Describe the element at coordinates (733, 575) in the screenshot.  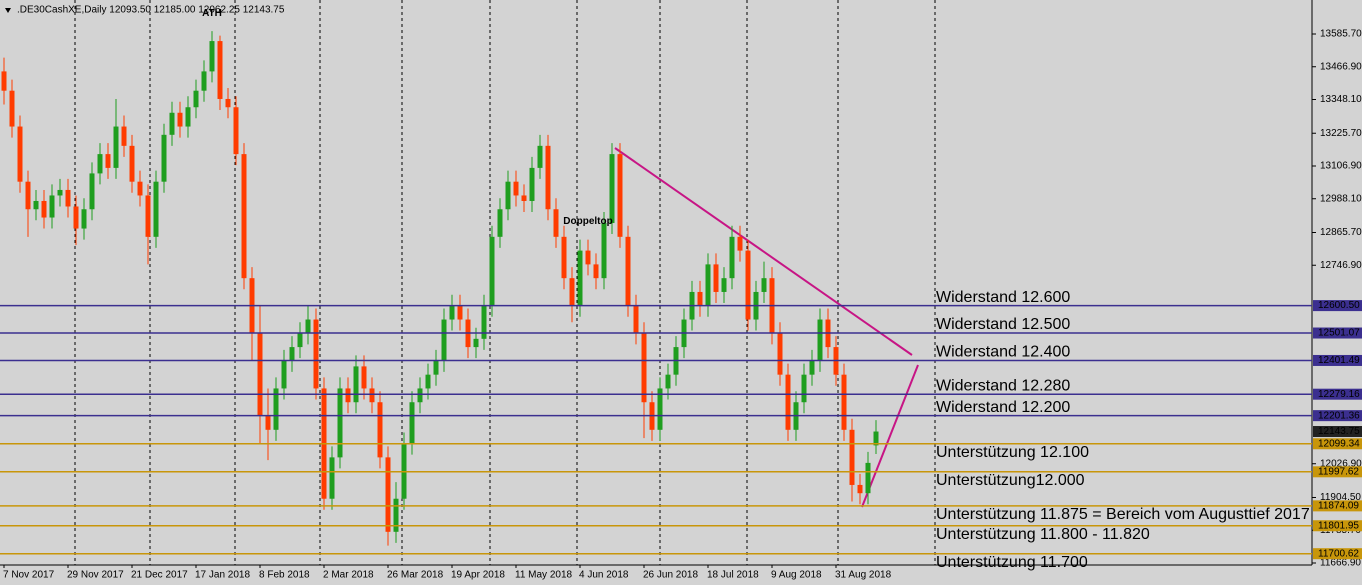
I see `x-tick-label: 18 Jul 2018` at that location.